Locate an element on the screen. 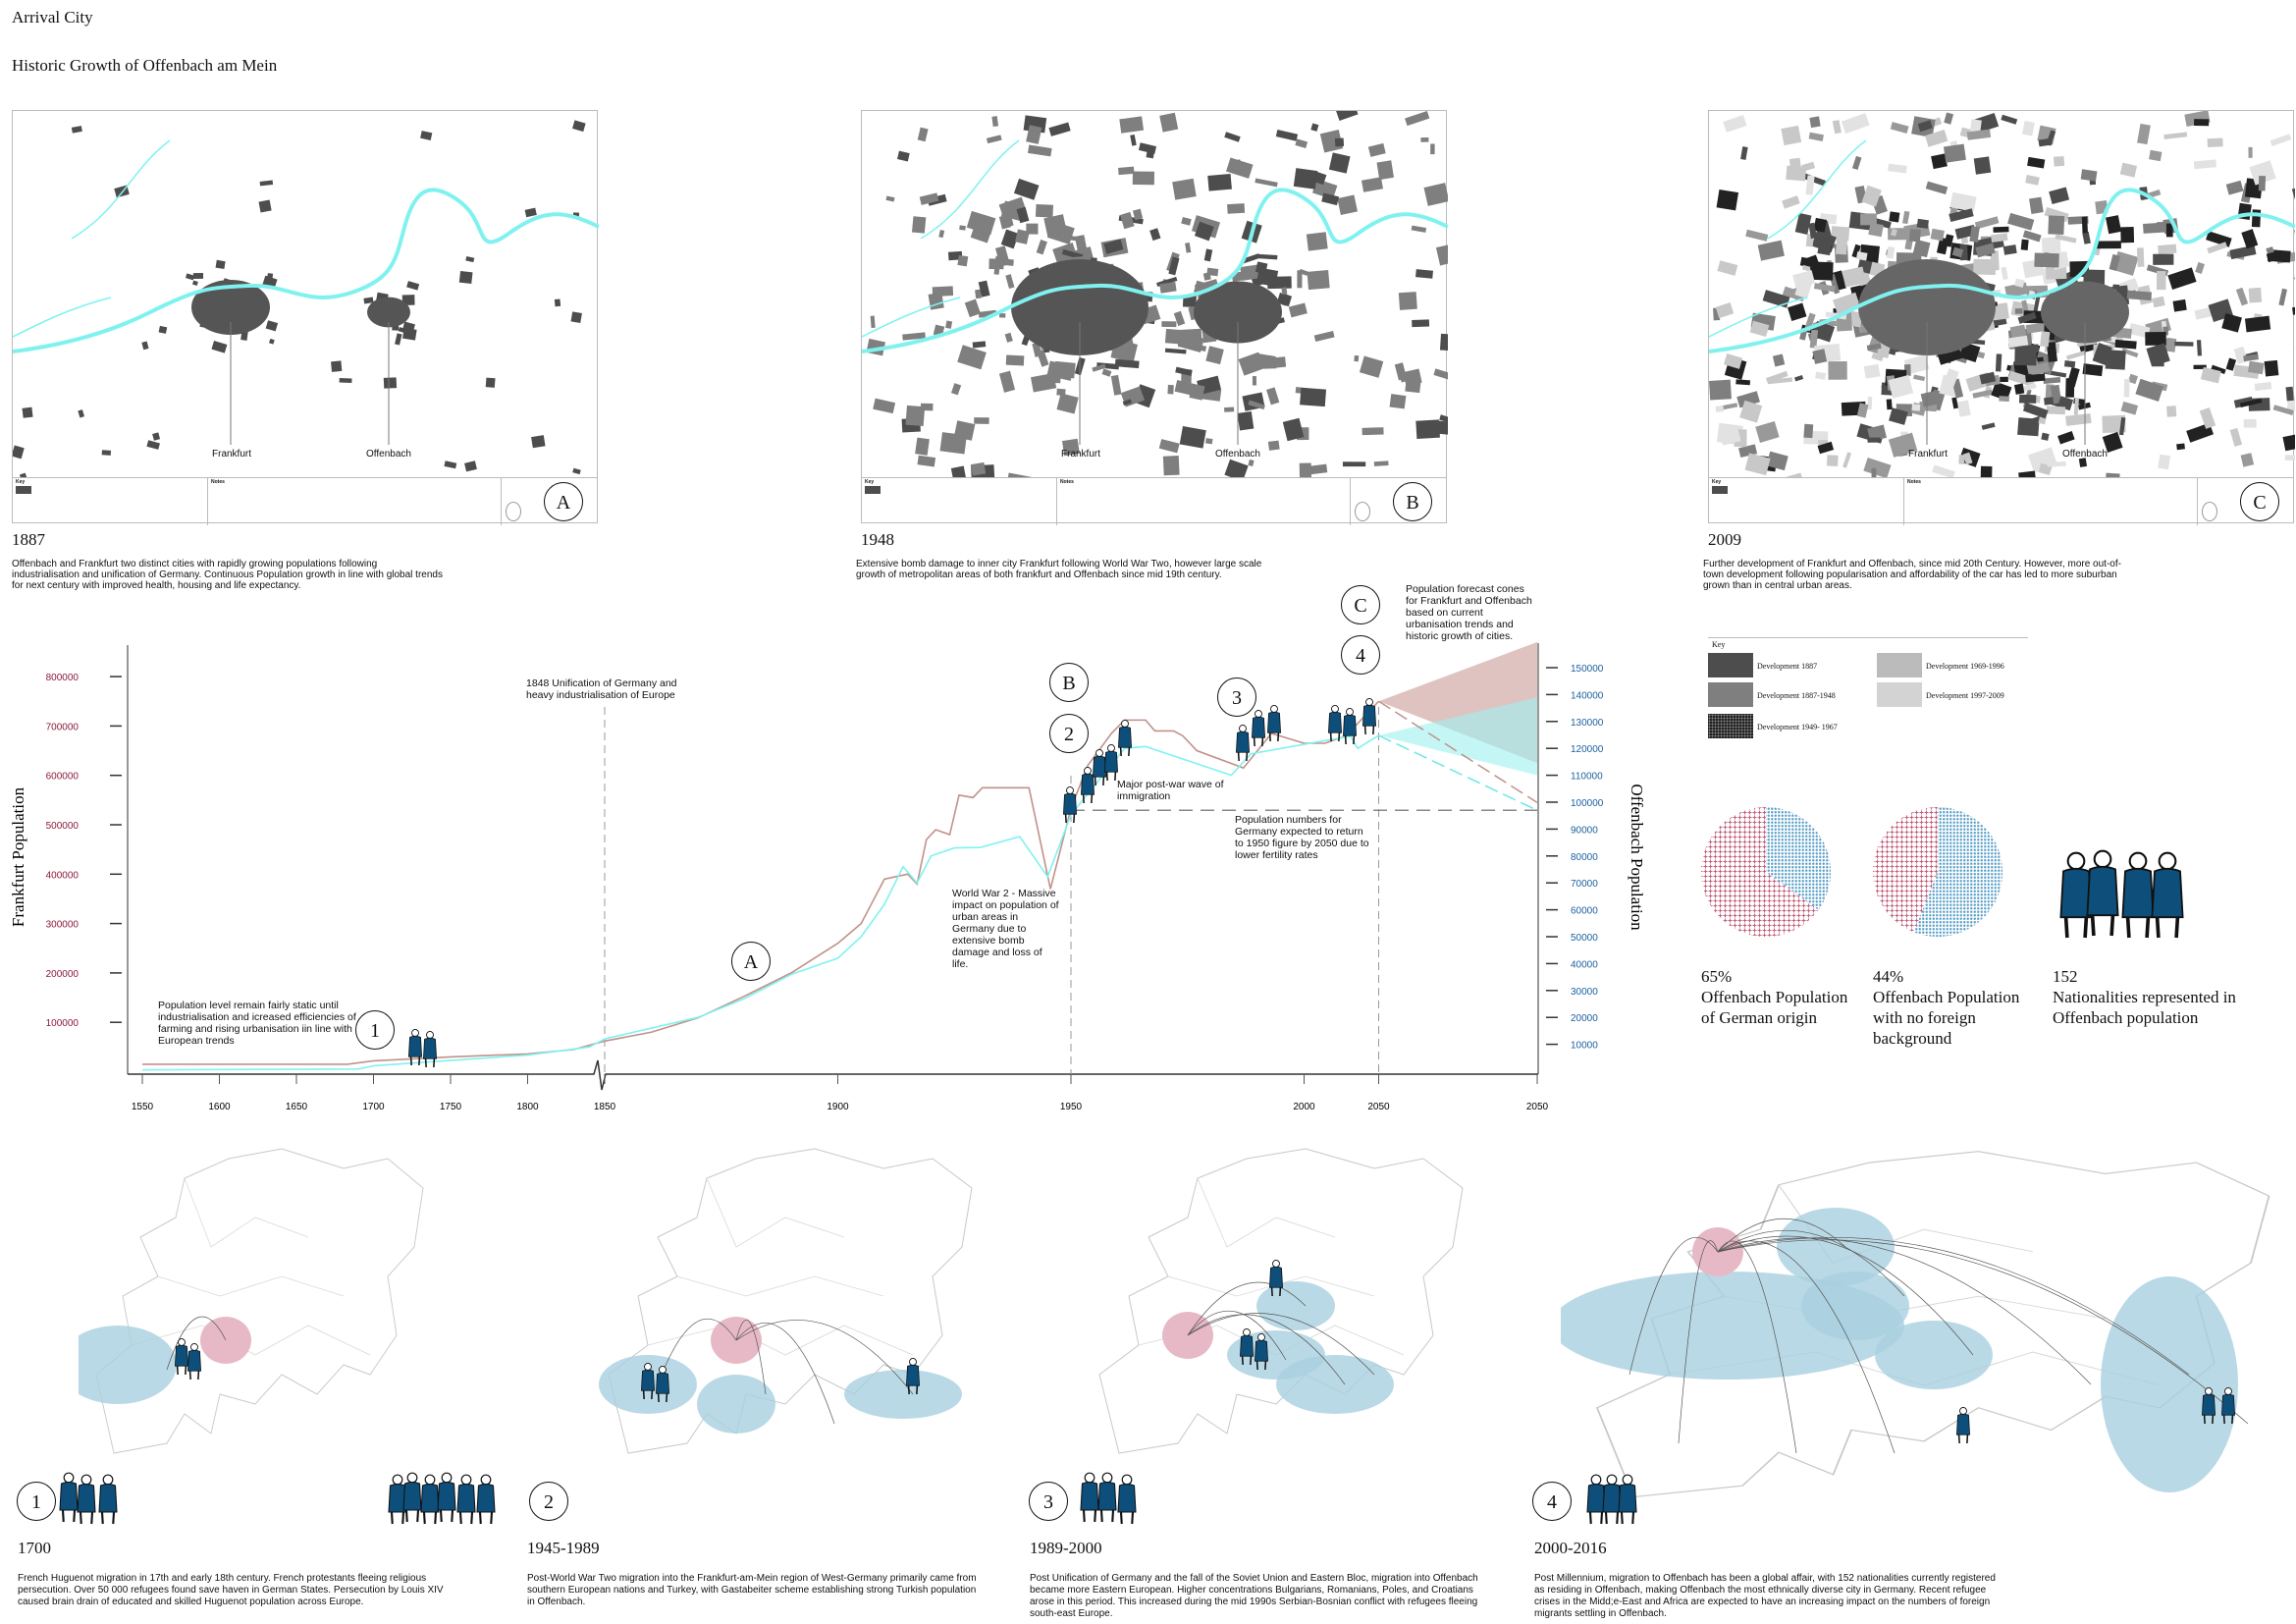 This screenshot has height=1624, width=2296. map-legend-strip: Key Notes C is located at coordinates (2001, 501).